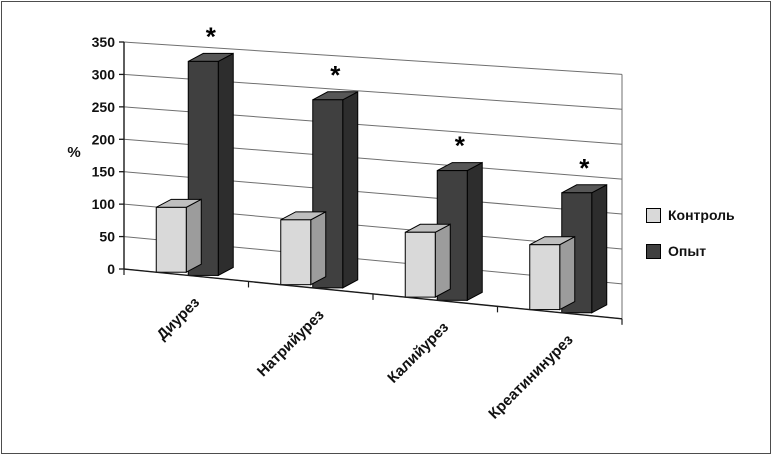 This screenshot has width=772, height=456. I want to click on y-tick-label: 100, so click(104, 204).